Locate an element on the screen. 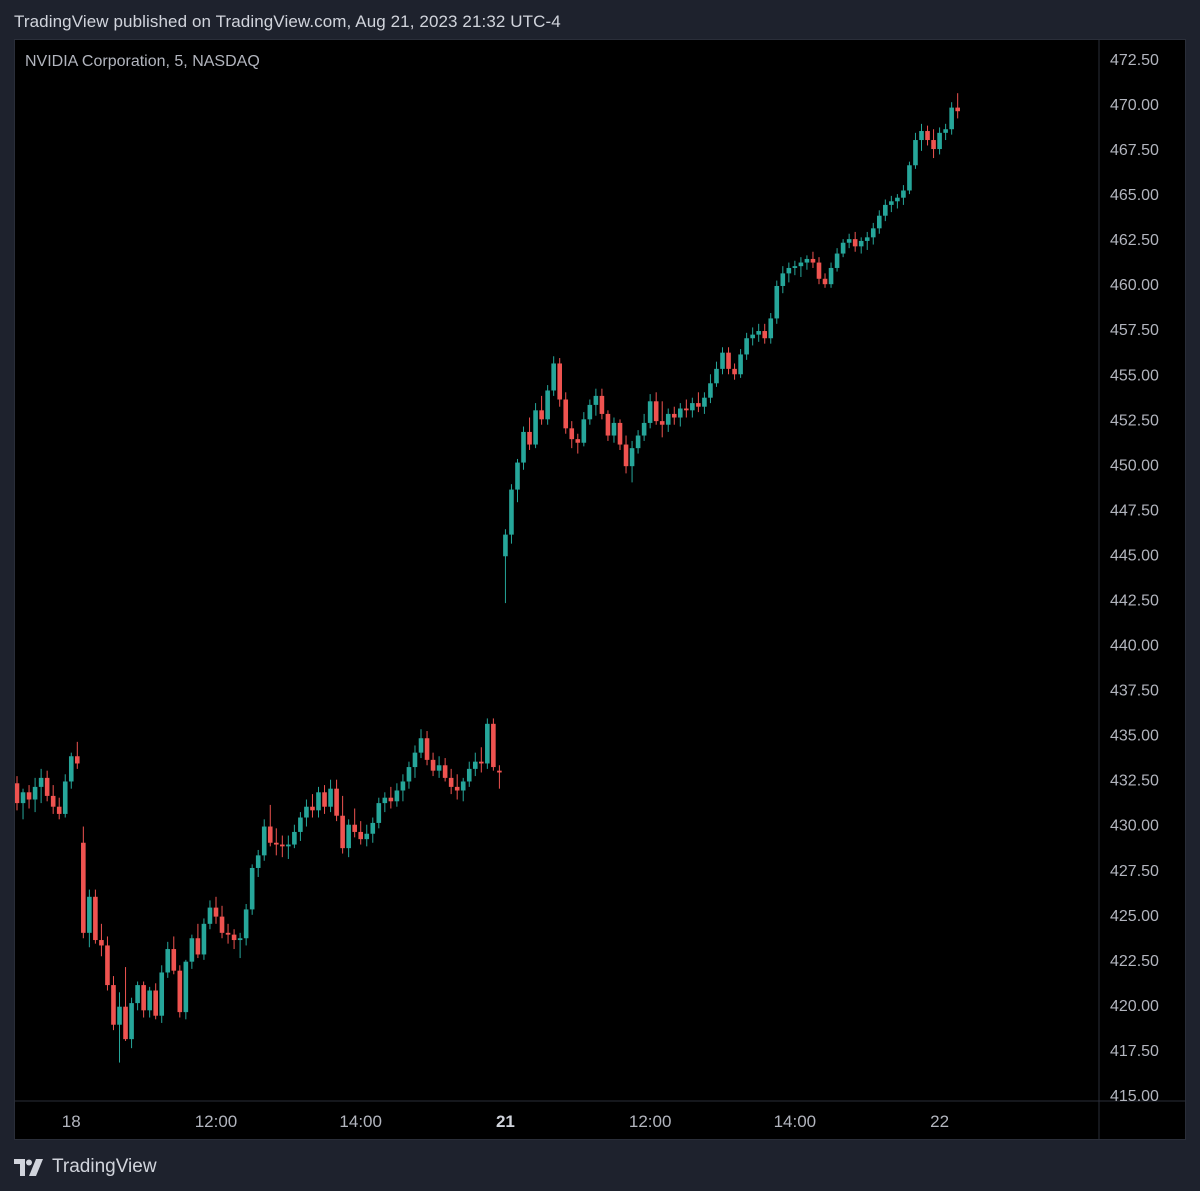  time-tick-label: 14:00 is located at coordinates (360, 1121).